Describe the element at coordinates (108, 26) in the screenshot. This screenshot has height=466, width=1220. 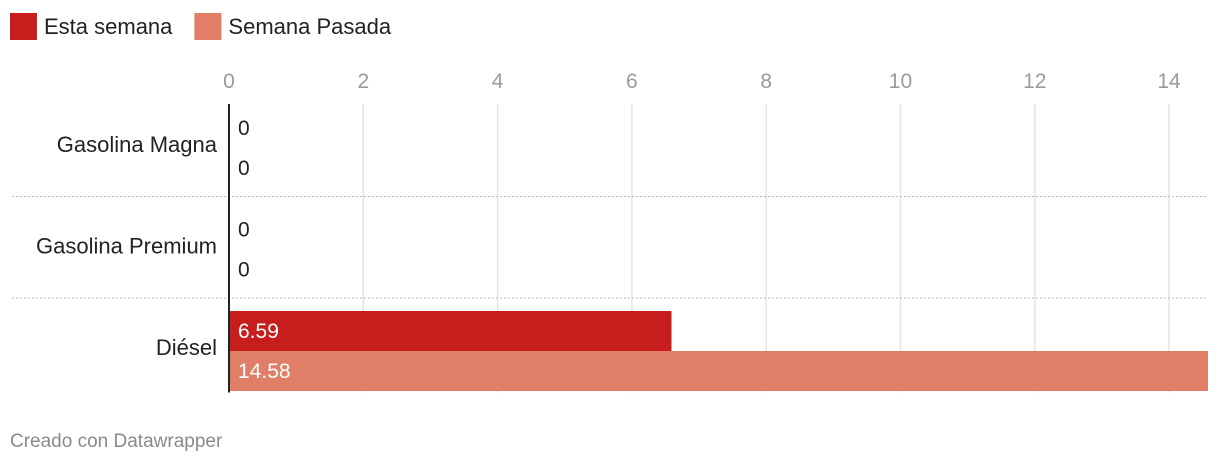
I see `legend-label: Esta semana` at that location.